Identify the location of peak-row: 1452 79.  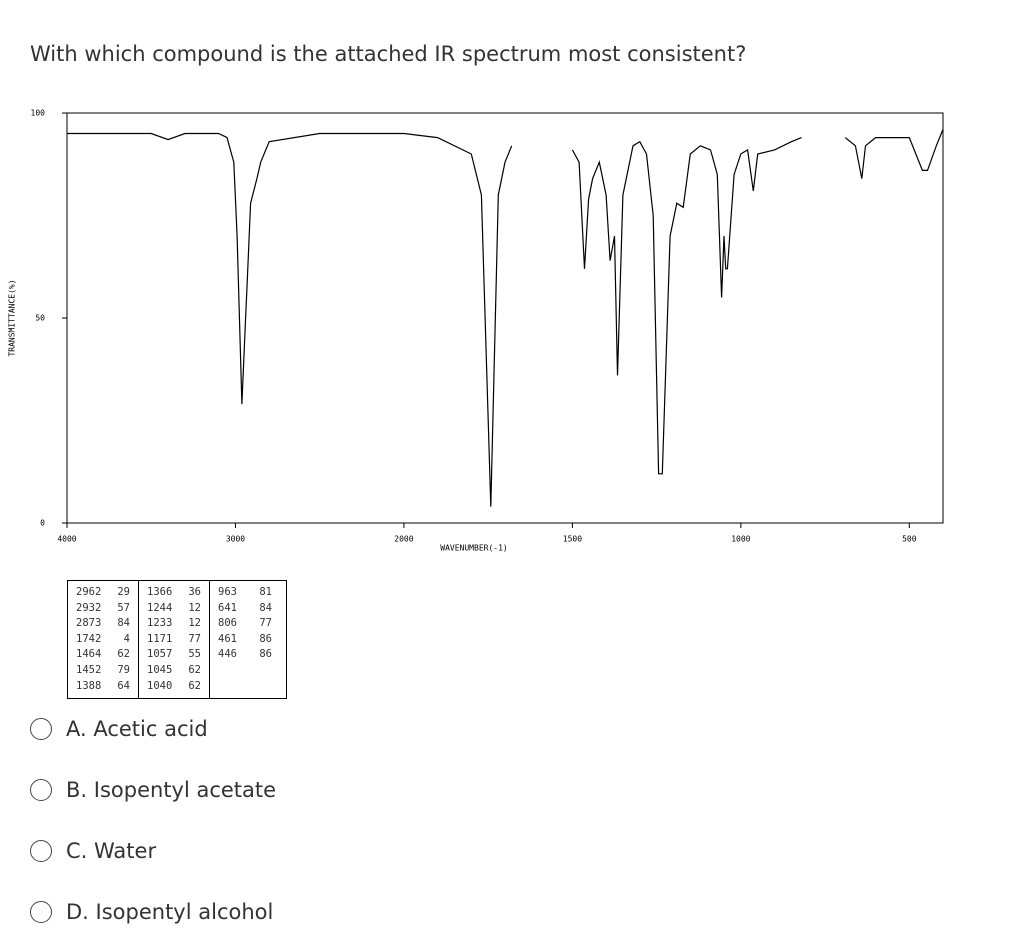
(103, 671).